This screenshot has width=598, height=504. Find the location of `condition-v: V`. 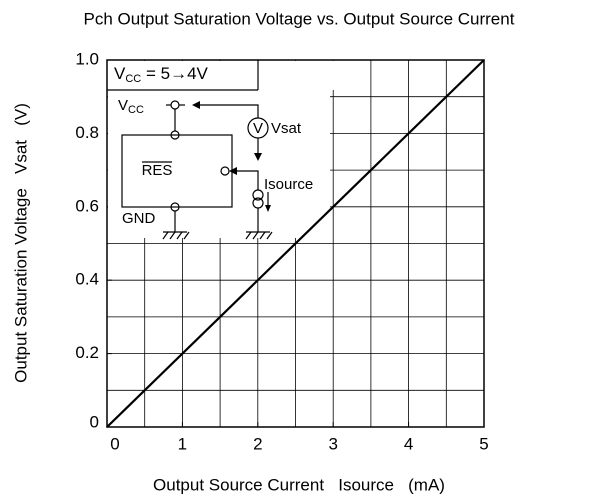

condition-v: V is located at coordinates (120, 73).